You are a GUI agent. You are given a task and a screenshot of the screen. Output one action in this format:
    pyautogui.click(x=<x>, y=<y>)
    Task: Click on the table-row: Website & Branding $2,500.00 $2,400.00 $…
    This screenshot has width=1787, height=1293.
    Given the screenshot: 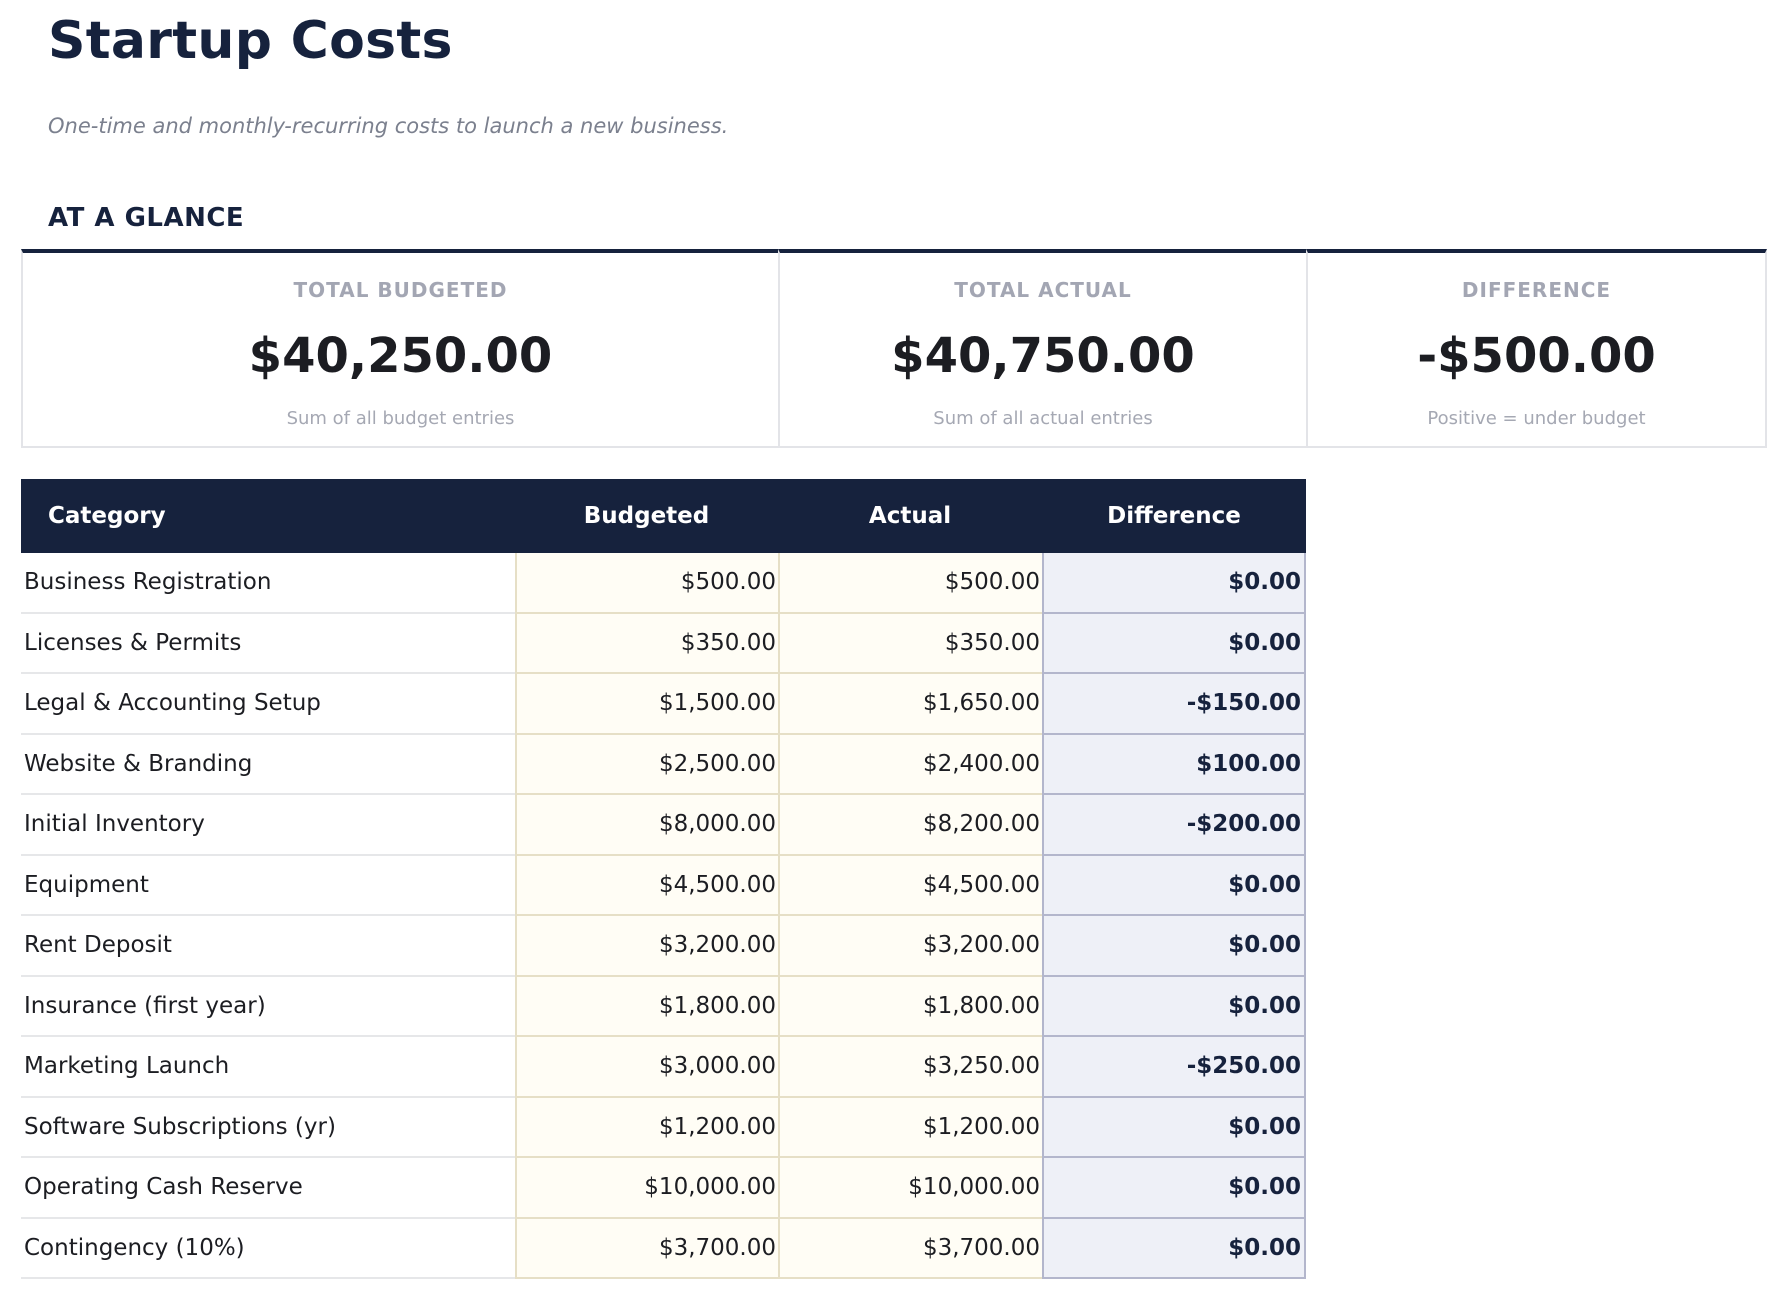 What is the action you would take?
    pyautogui.click(x=663, y=764)
    